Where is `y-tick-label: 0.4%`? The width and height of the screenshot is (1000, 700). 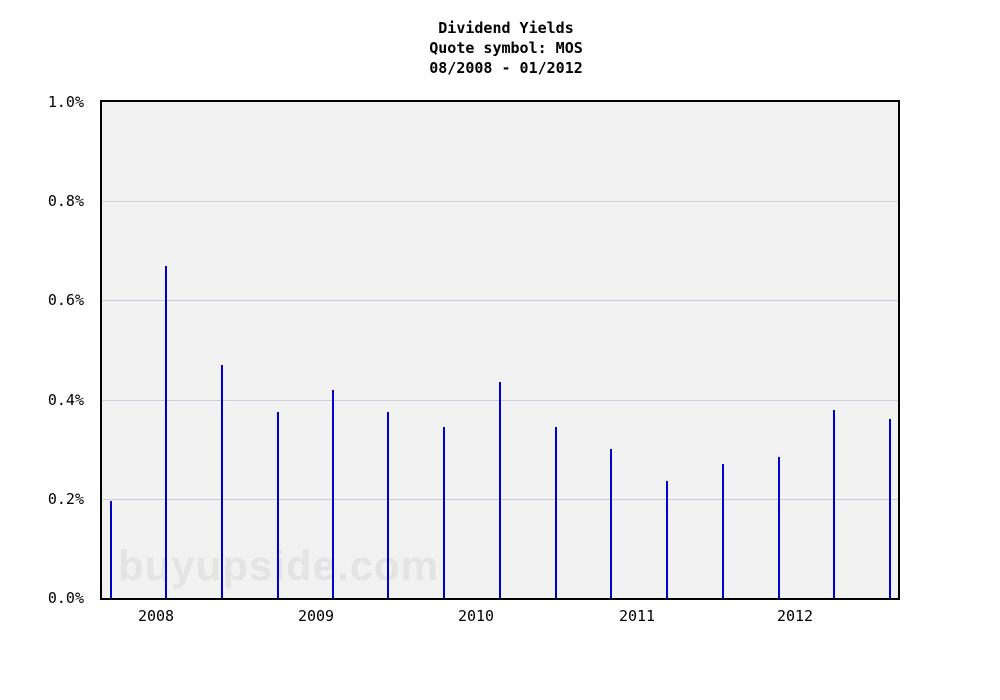
y-tick-label: 0.4% is located at coordinates (65, 399).